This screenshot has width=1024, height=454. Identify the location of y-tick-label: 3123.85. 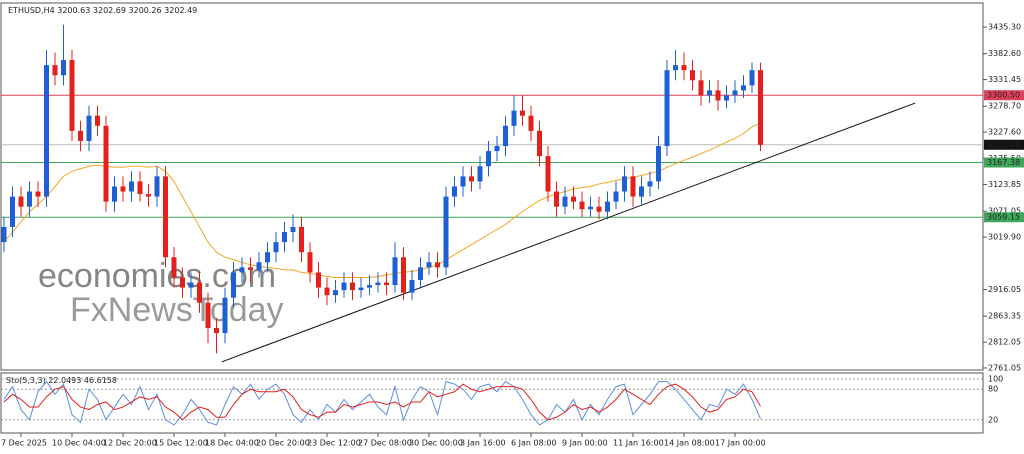
(1004, 184).